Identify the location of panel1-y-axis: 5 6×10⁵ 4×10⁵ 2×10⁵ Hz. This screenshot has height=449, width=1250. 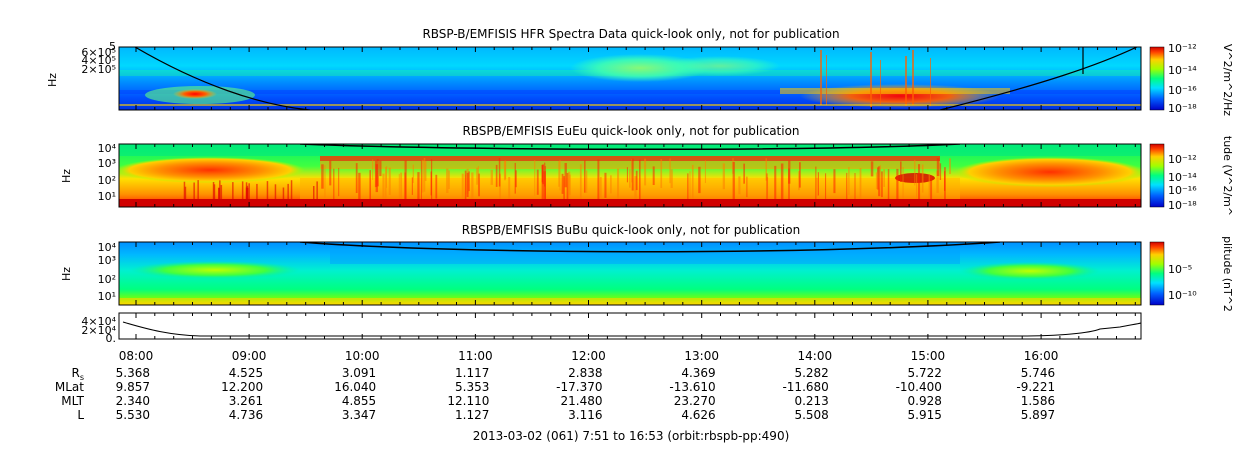
(81, 63).